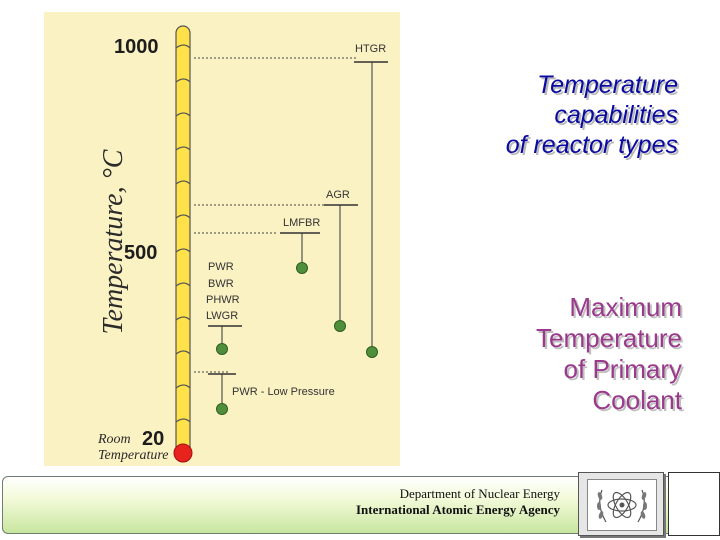 This screenshot has height=540, width=720. I want to click on lmfbr-marker, so click(302, 268).